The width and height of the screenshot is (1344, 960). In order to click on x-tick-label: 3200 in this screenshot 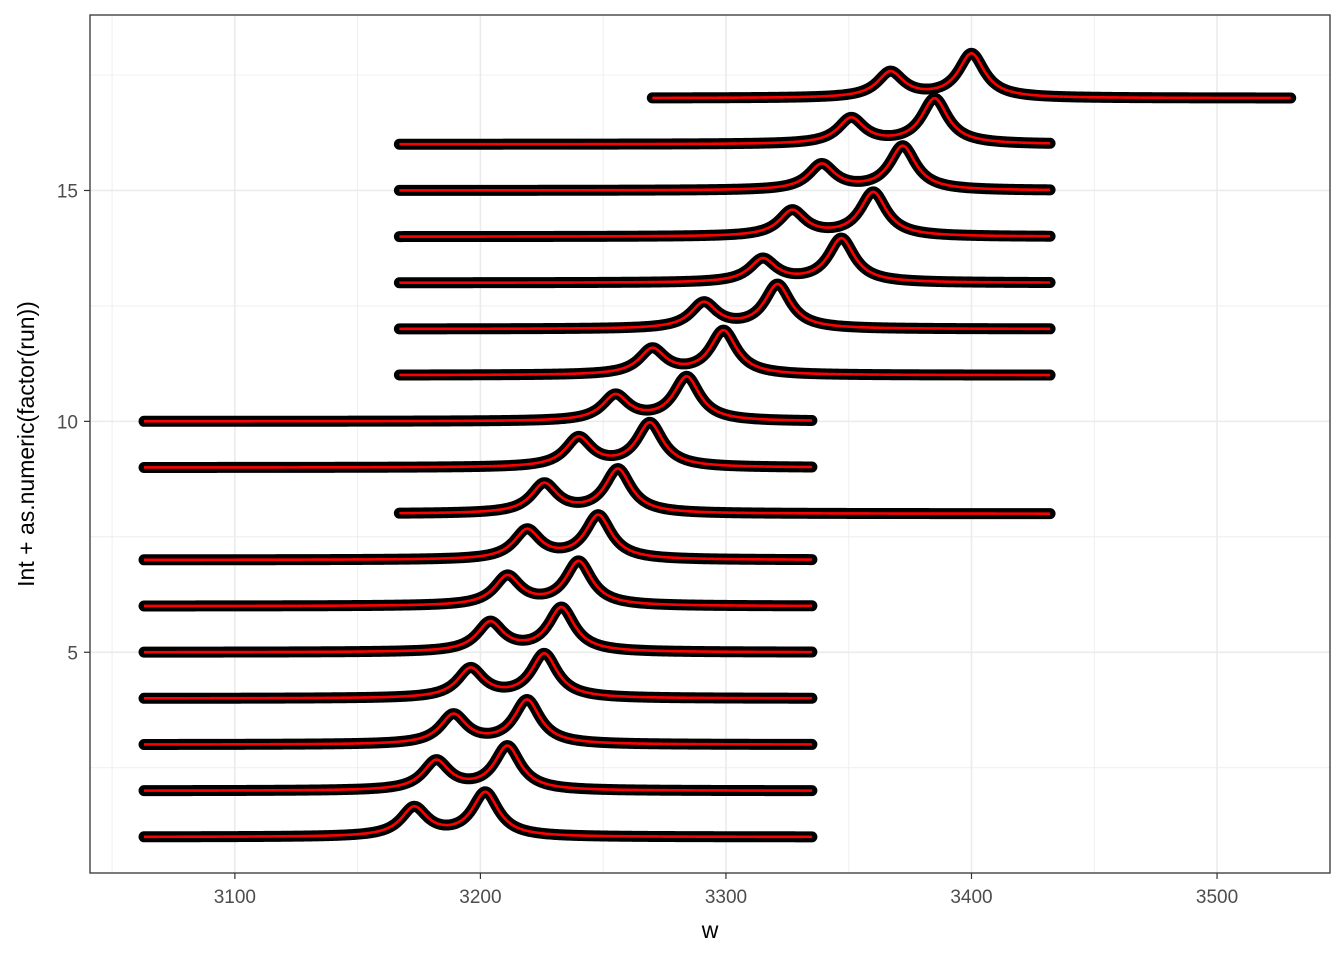, I will do `click(480, 897)`.